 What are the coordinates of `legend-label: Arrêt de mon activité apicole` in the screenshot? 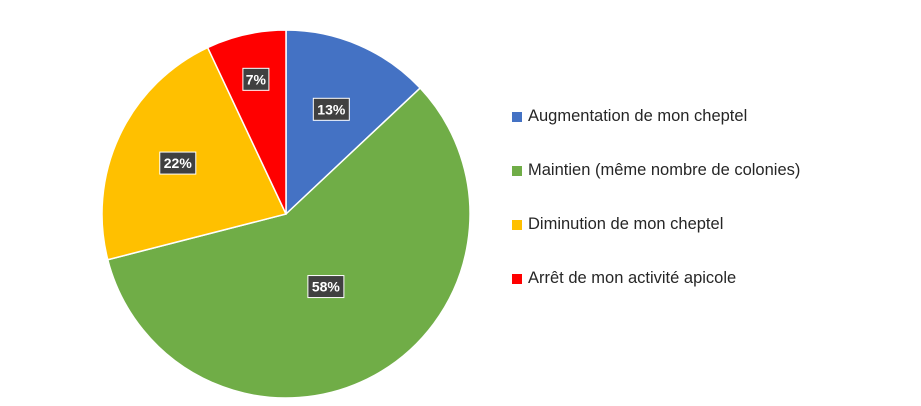 It's located at (632, 278).